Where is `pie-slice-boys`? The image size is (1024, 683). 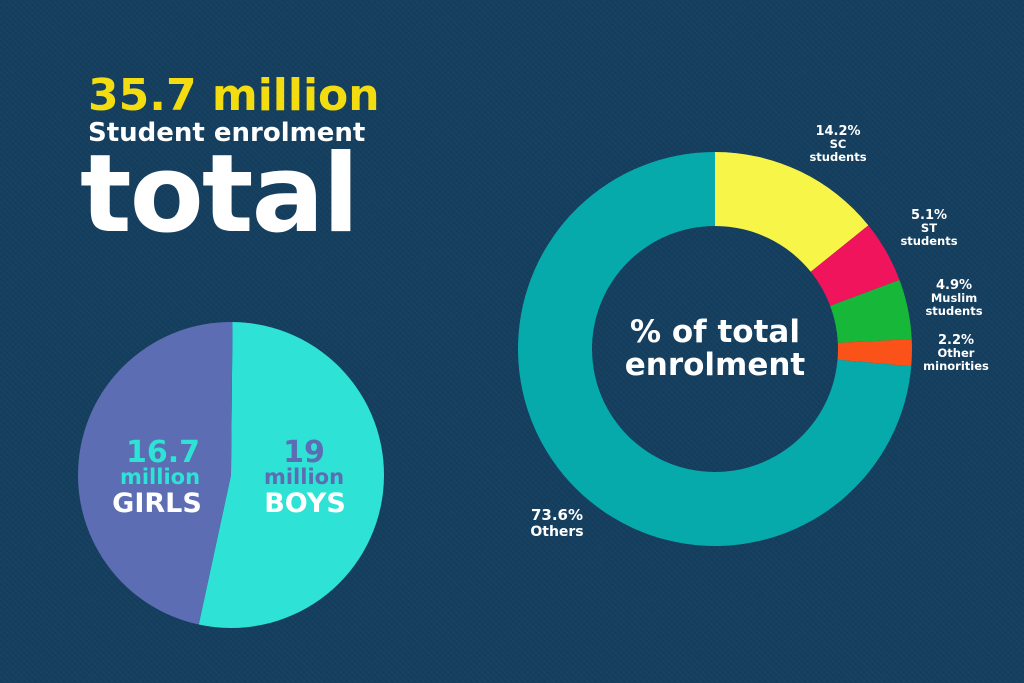 pie-slice-boys is located at coordinates (291, 475).